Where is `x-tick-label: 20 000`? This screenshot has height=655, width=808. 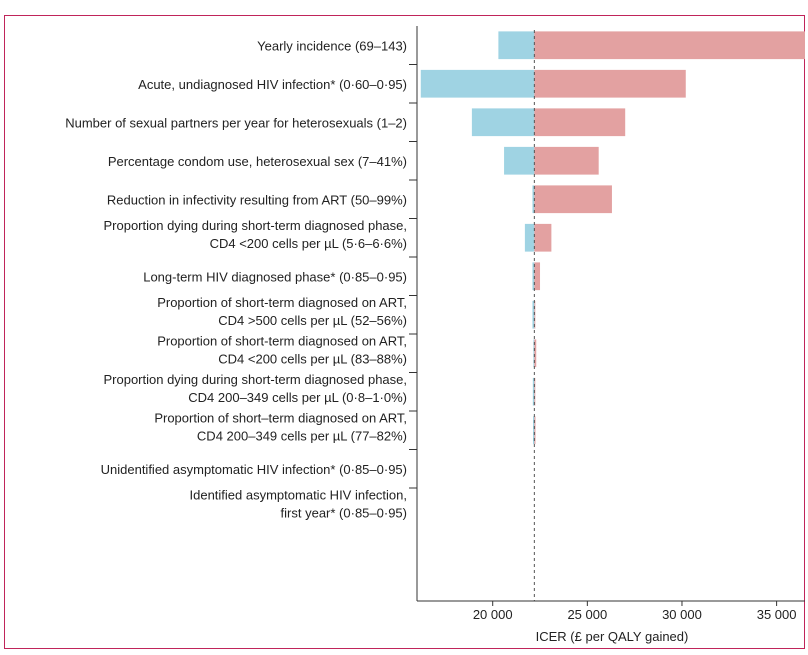
x-tick-label: 20 000 is located at coordinates (493, 614).